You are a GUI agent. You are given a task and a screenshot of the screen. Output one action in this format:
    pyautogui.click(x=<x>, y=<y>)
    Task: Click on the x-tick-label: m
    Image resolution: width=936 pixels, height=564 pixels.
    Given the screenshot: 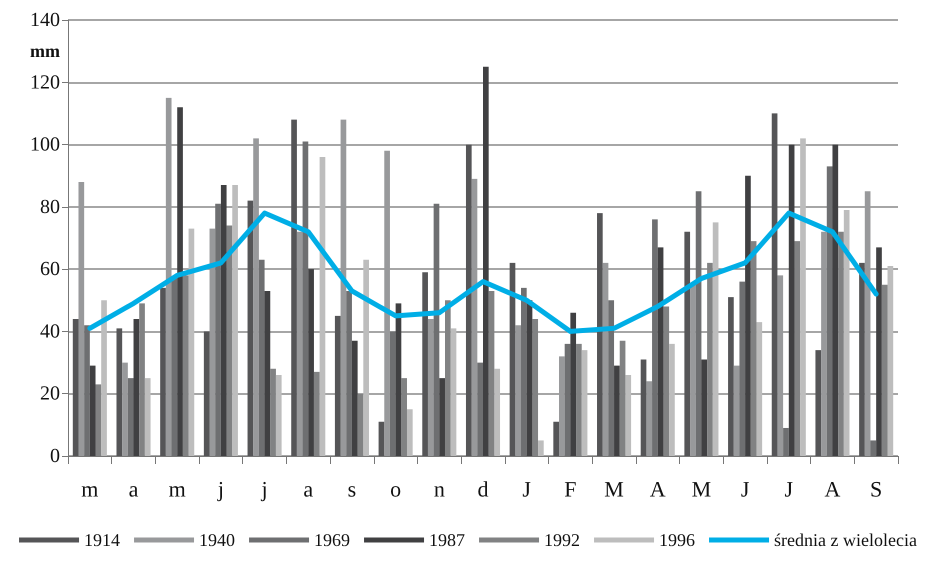 What is the action you would take?
    pyautogui.click(x=177, y=489)
    